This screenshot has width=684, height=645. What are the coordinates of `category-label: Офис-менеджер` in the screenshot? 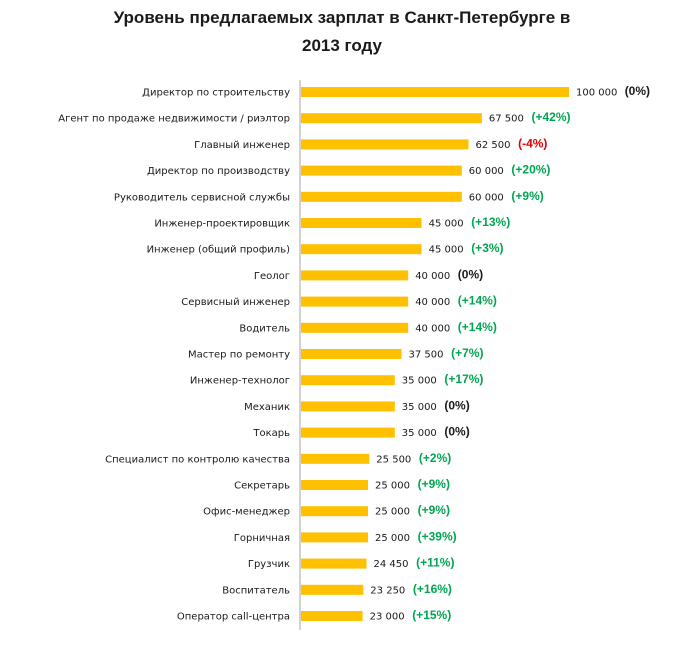 It's located at (246, 512).